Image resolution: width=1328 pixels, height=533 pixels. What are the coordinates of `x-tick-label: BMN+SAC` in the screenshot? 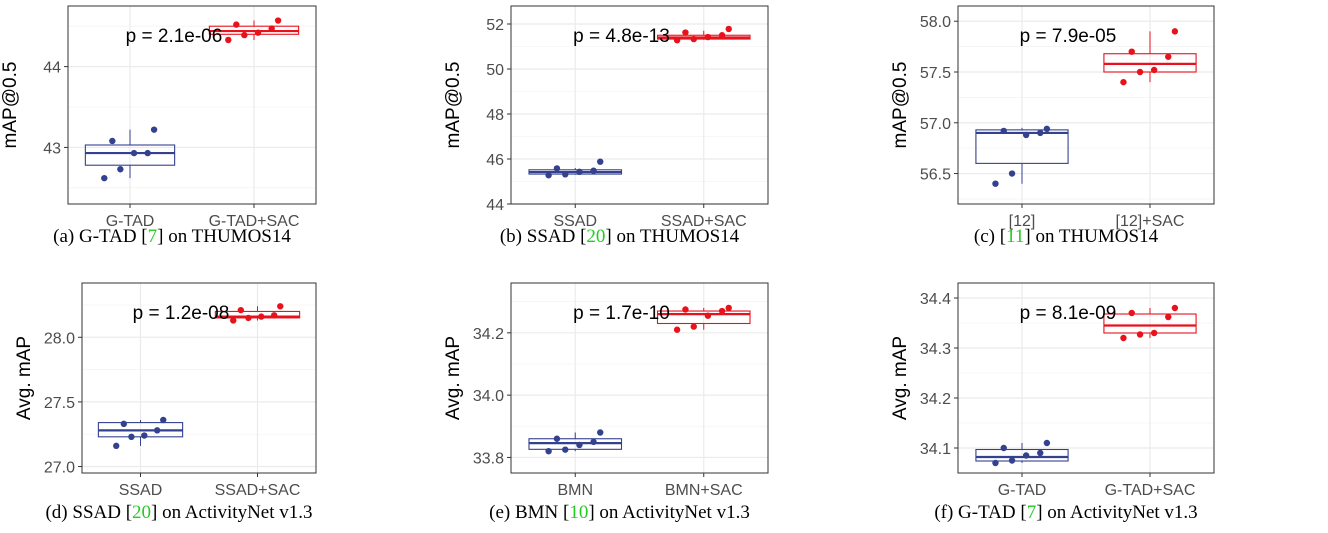 It's located at (704, 490).